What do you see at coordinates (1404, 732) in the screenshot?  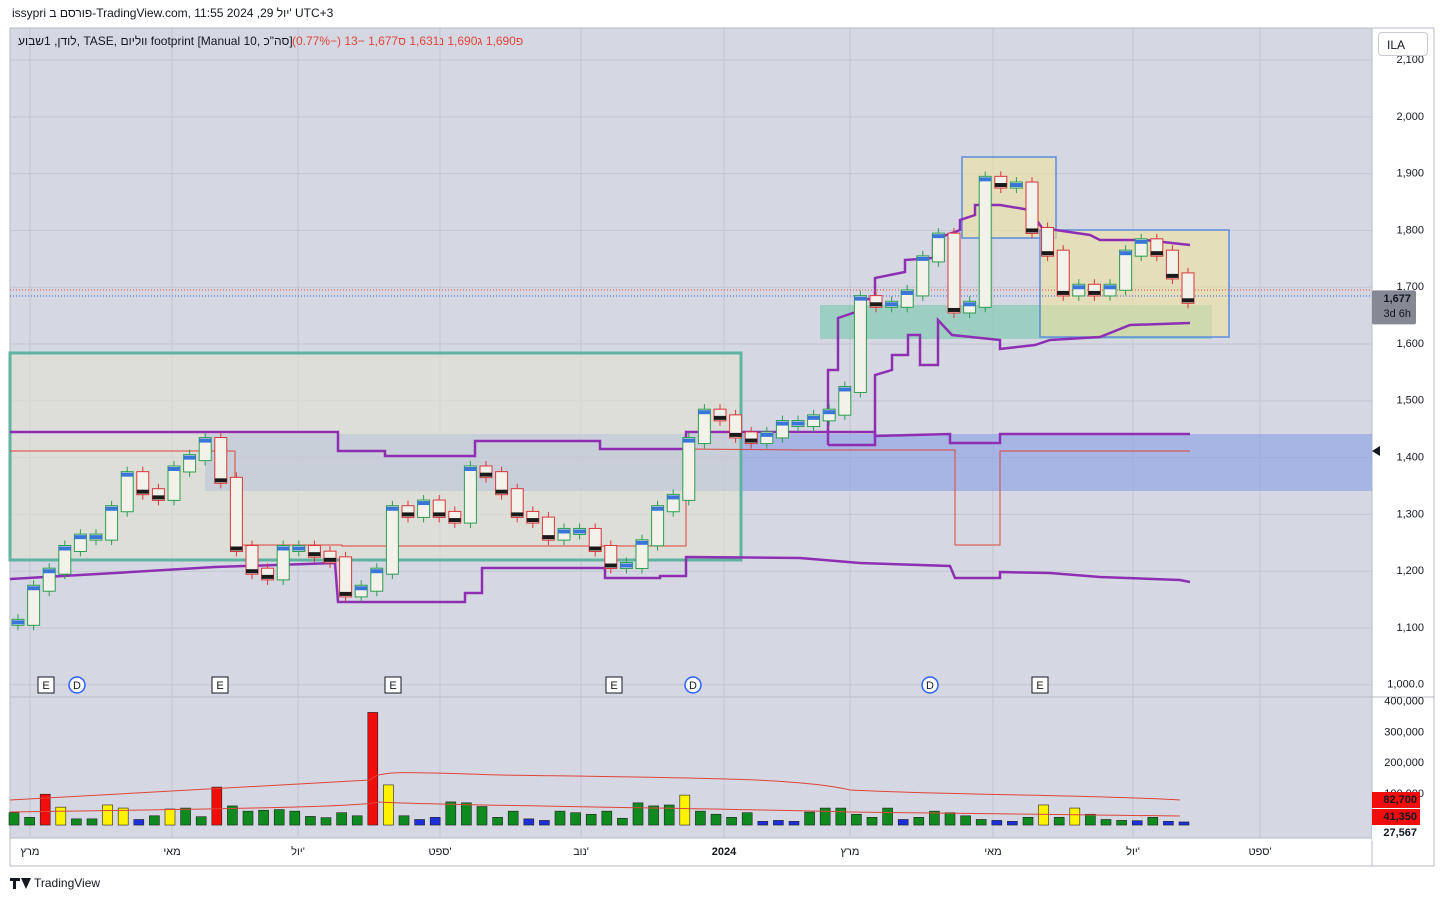 I see `volume-tick-label: 300,000` at bounding box center [1404, 732].